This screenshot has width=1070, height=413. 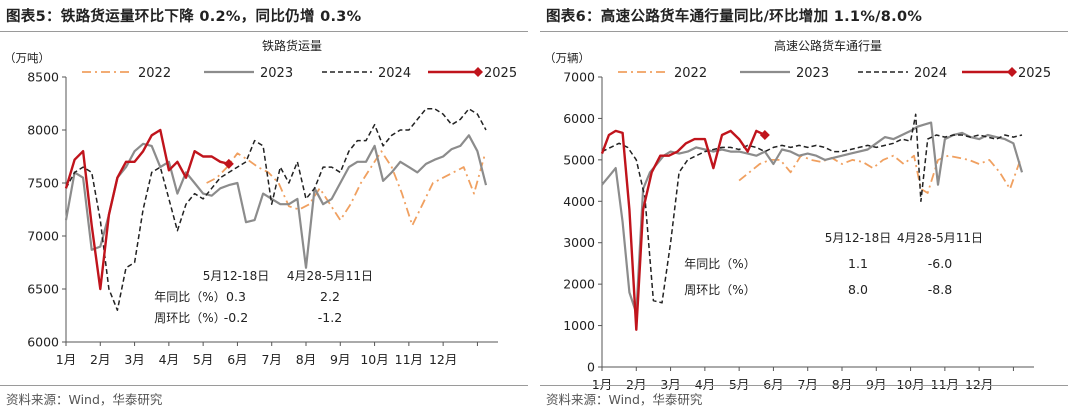 I want to click on table-cell: -6.0, so click(x=940, y=263).